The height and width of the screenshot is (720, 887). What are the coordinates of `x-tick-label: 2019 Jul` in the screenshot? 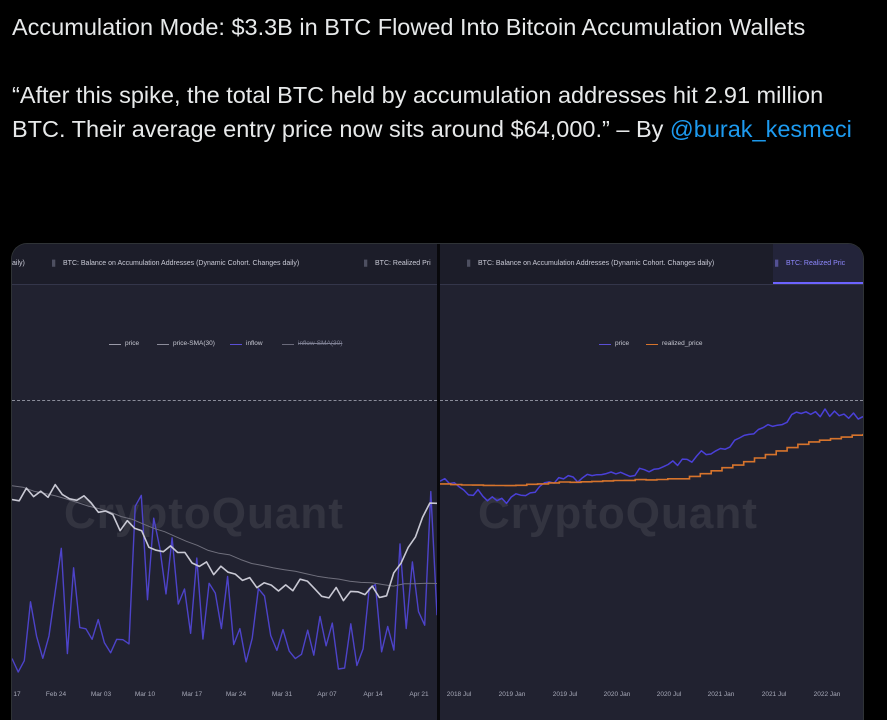 It's located at (565, 694).